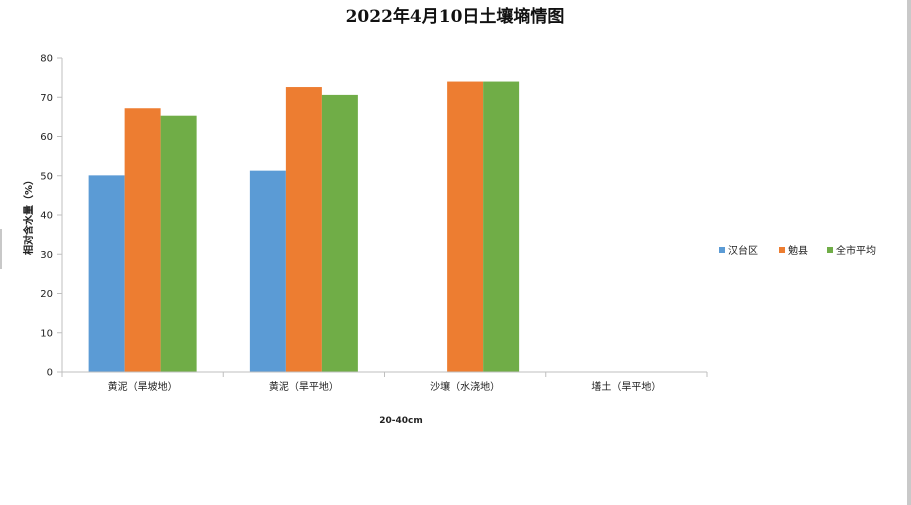 The image size is (911, 505). I want to click on x-axis-label: 20-40cm, so click(401, 421).